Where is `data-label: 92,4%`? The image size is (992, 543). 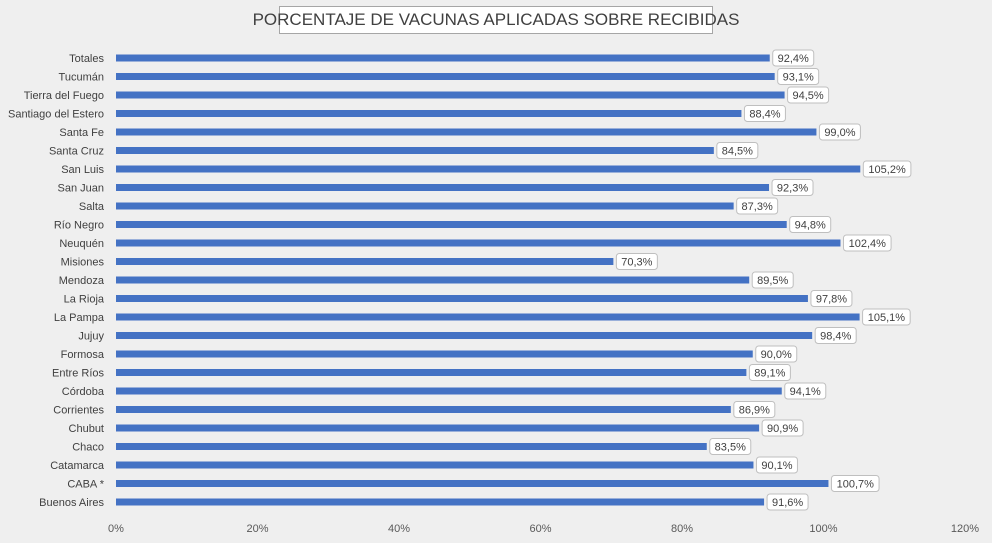
data-label: 92,4% is located at coordinates (793, 59).